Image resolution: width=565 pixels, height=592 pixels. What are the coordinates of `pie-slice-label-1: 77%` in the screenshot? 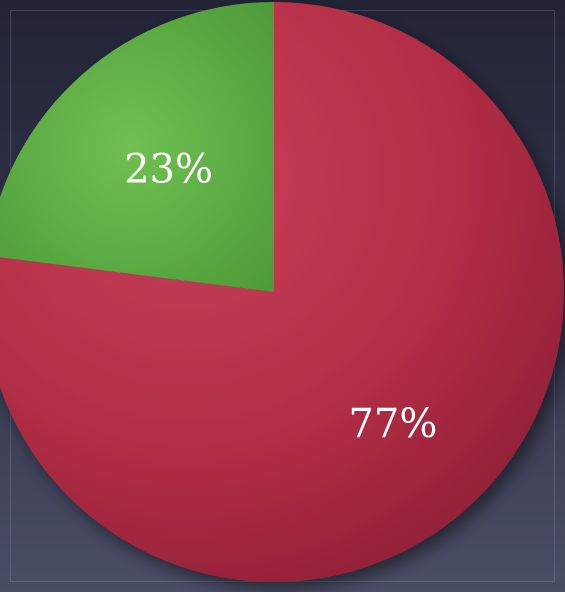 It's located at (392, 424).